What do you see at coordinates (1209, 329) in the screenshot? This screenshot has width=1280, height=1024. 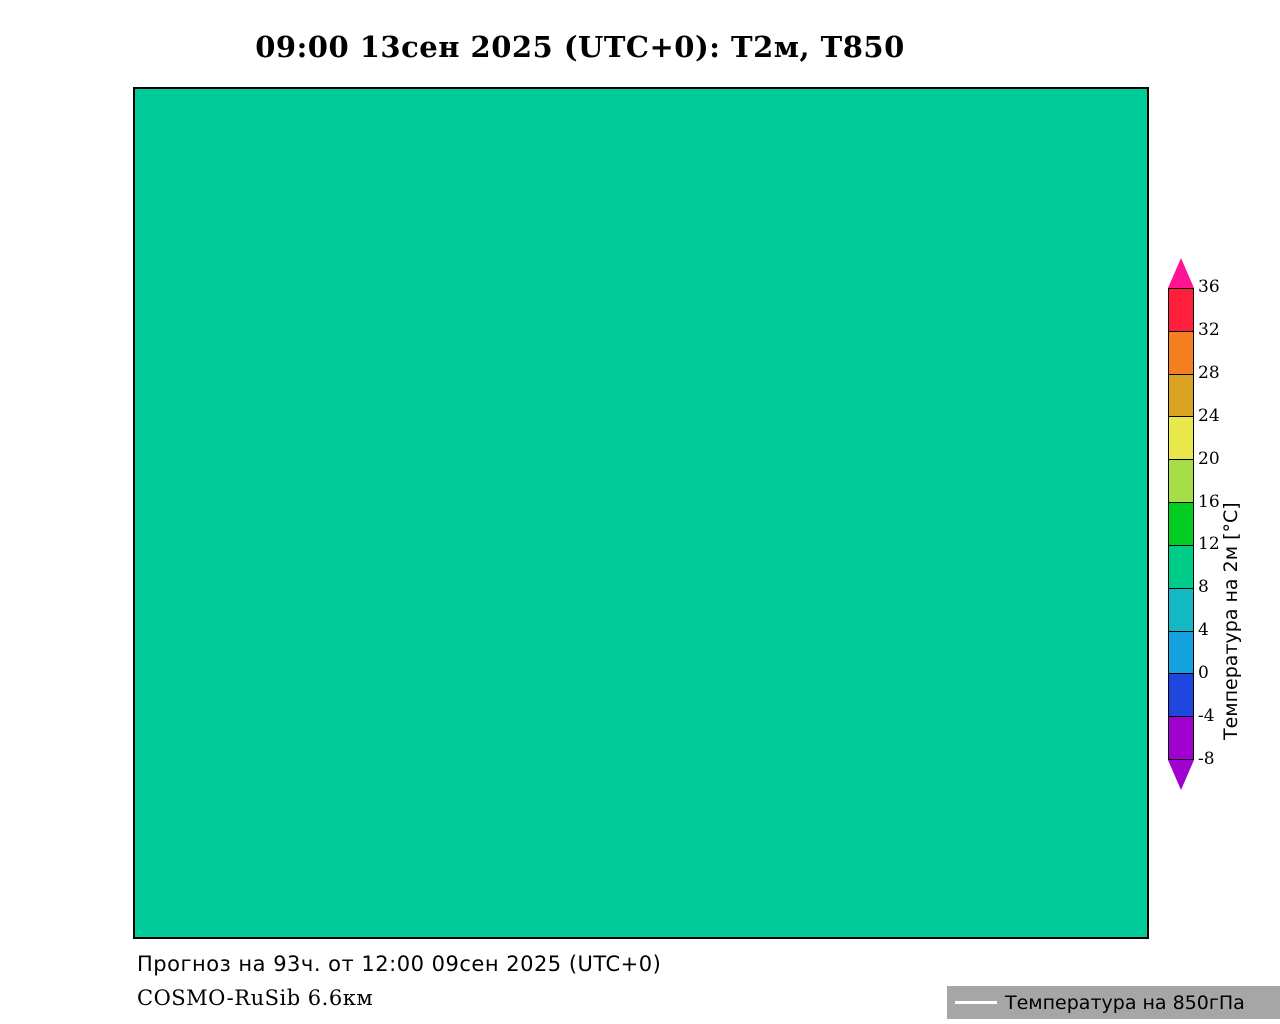 I see `colorbar-tick-32: 32` at bounding box center [1209, 329].